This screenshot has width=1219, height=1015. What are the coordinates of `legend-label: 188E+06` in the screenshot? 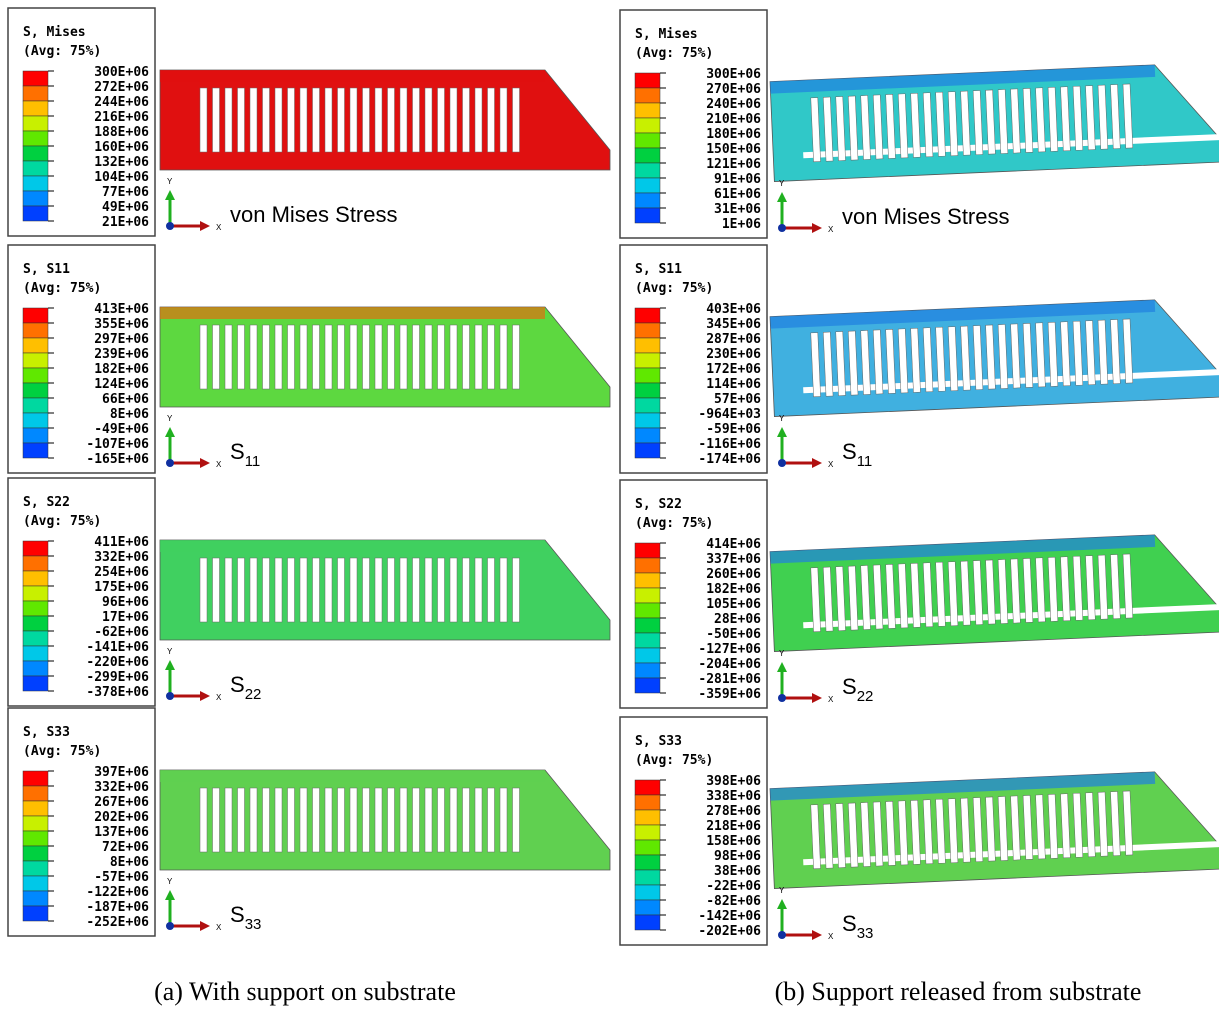 It's located at (121, 132).